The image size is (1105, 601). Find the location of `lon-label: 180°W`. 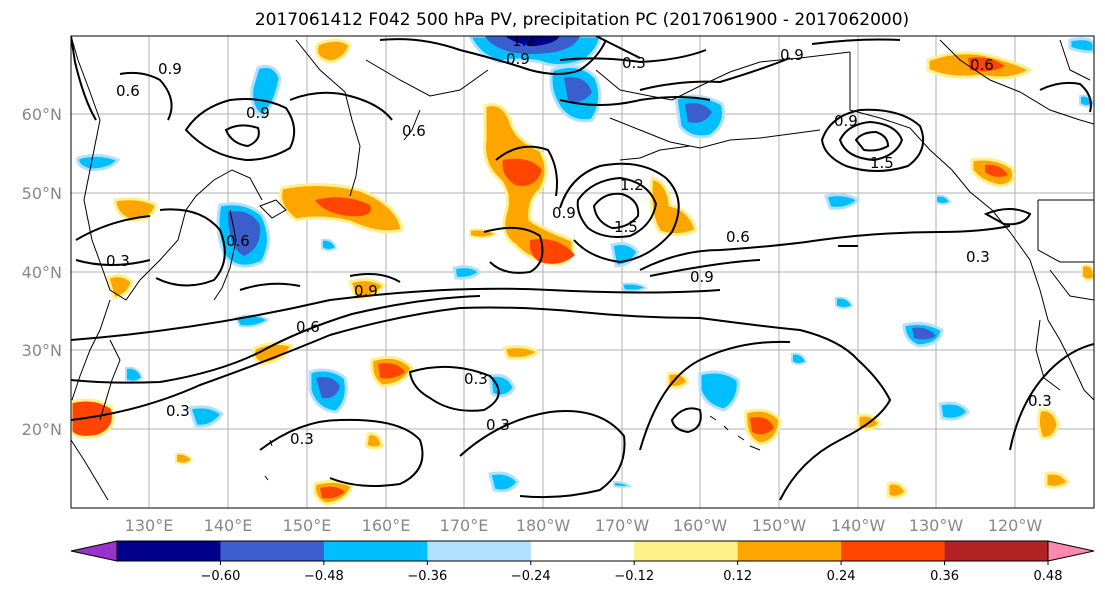

lon-label: 180°W is located at coordinates (543, 525).